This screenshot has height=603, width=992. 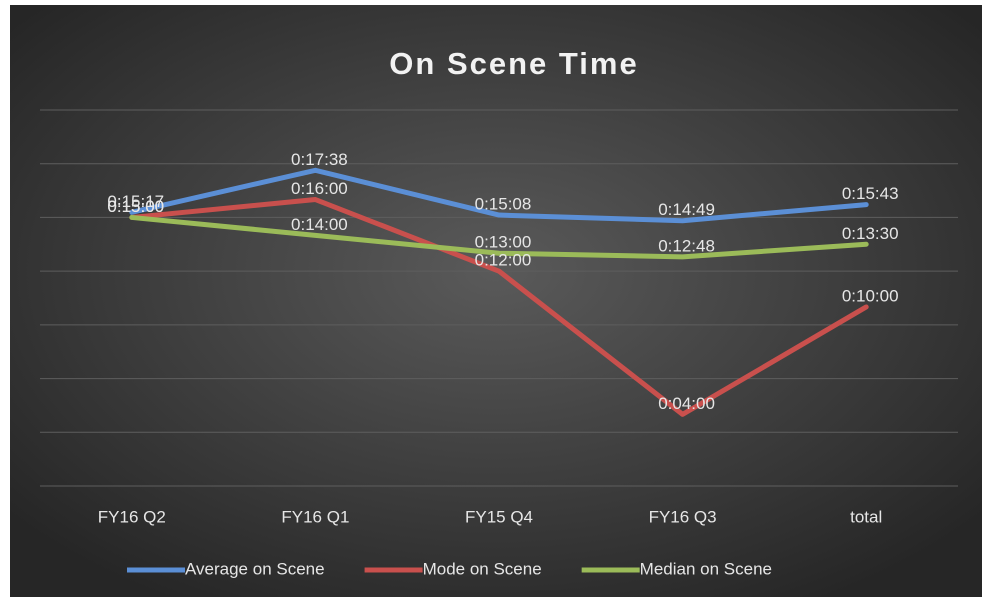 I want to click on data-label: 0:15:00, so click(x=135, y=206).